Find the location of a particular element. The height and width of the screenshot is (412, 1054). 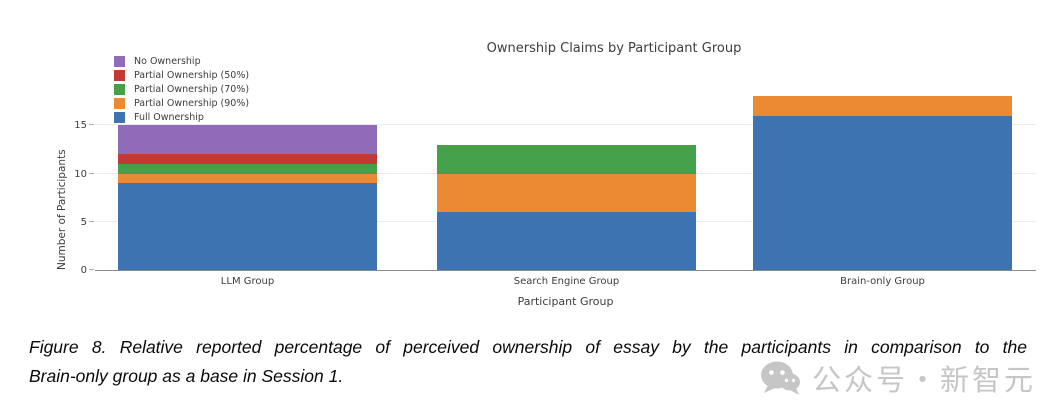

bar-brain-only-group is located at coordinates (882, 183).